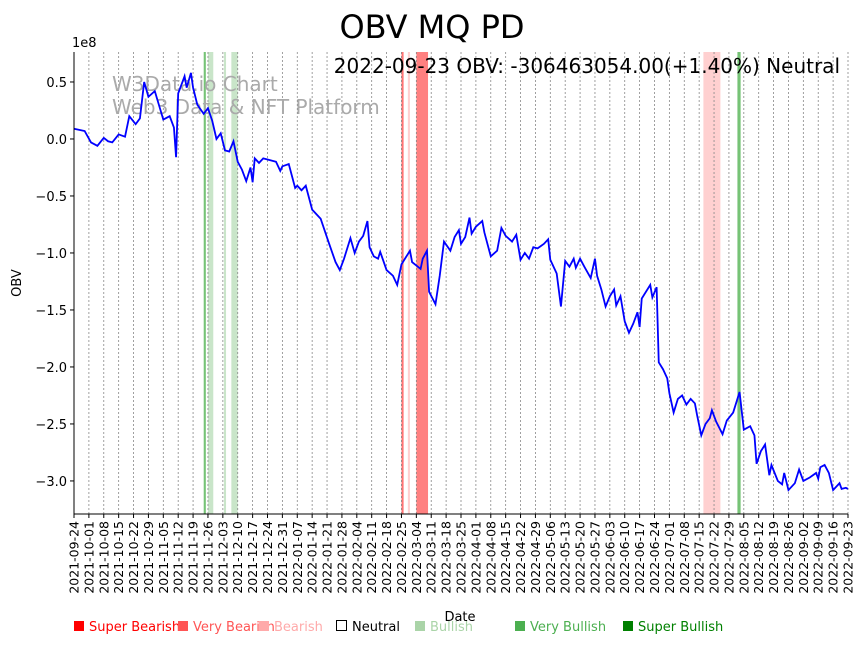 This screenshot has width=864, height=646. What do you see at coordinates (594, 557) in the screenshot?
I see `x-tick-label: 2022-05-27` at bounding box center [594, 557].